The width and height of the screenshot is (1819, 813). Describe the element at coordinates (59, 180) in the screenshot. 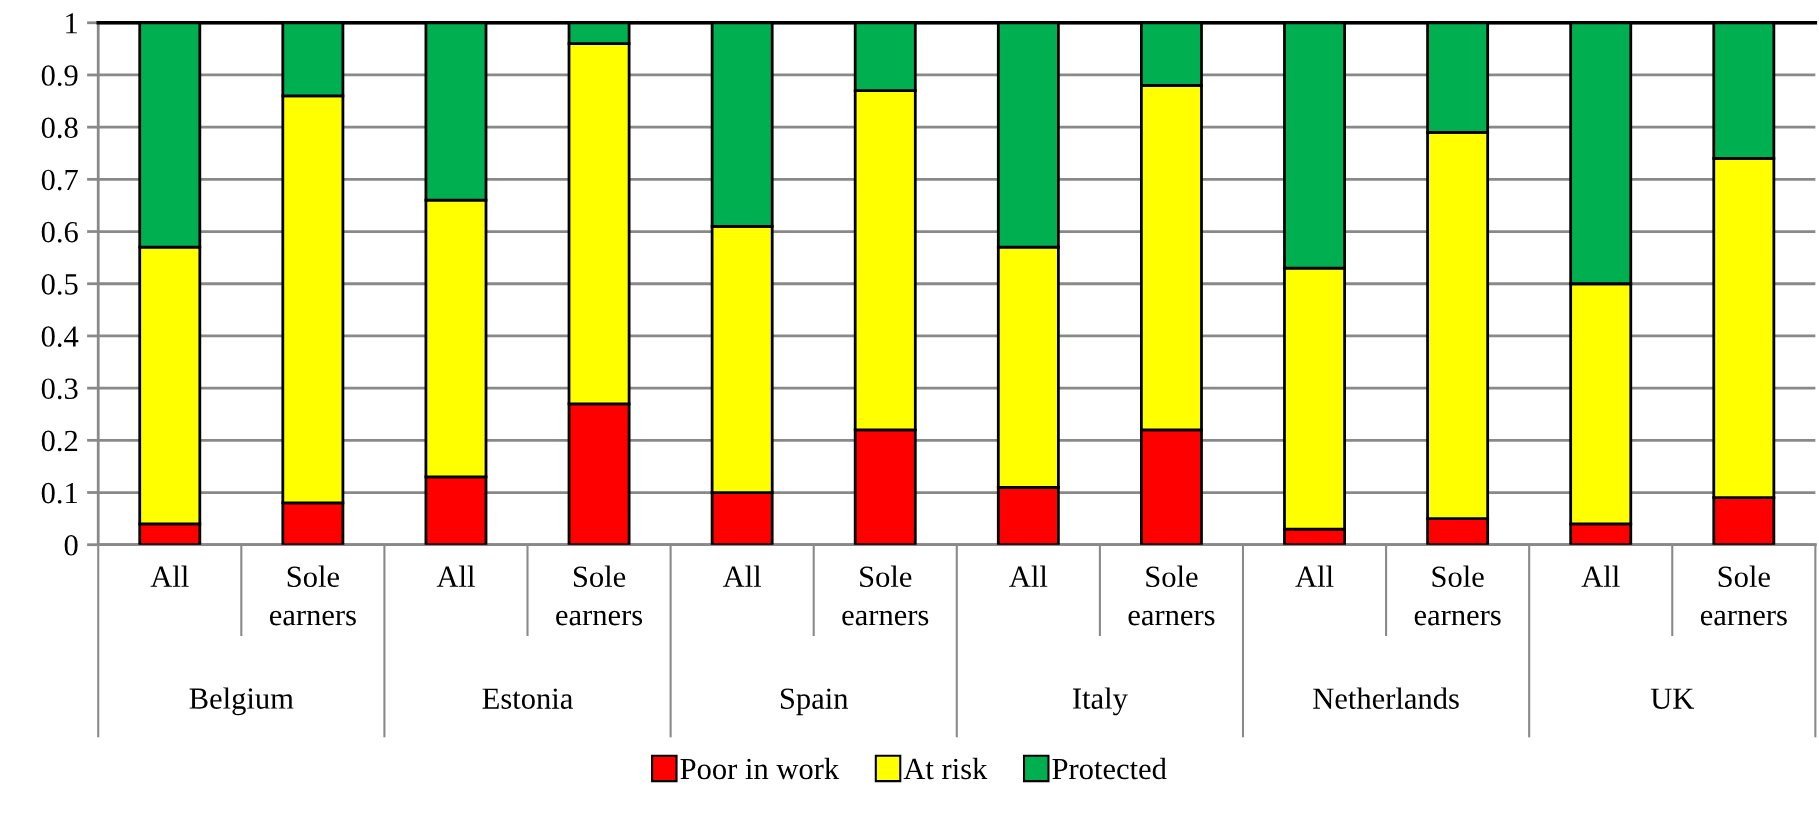

I see `y-tick-label: 0.7` at that location.